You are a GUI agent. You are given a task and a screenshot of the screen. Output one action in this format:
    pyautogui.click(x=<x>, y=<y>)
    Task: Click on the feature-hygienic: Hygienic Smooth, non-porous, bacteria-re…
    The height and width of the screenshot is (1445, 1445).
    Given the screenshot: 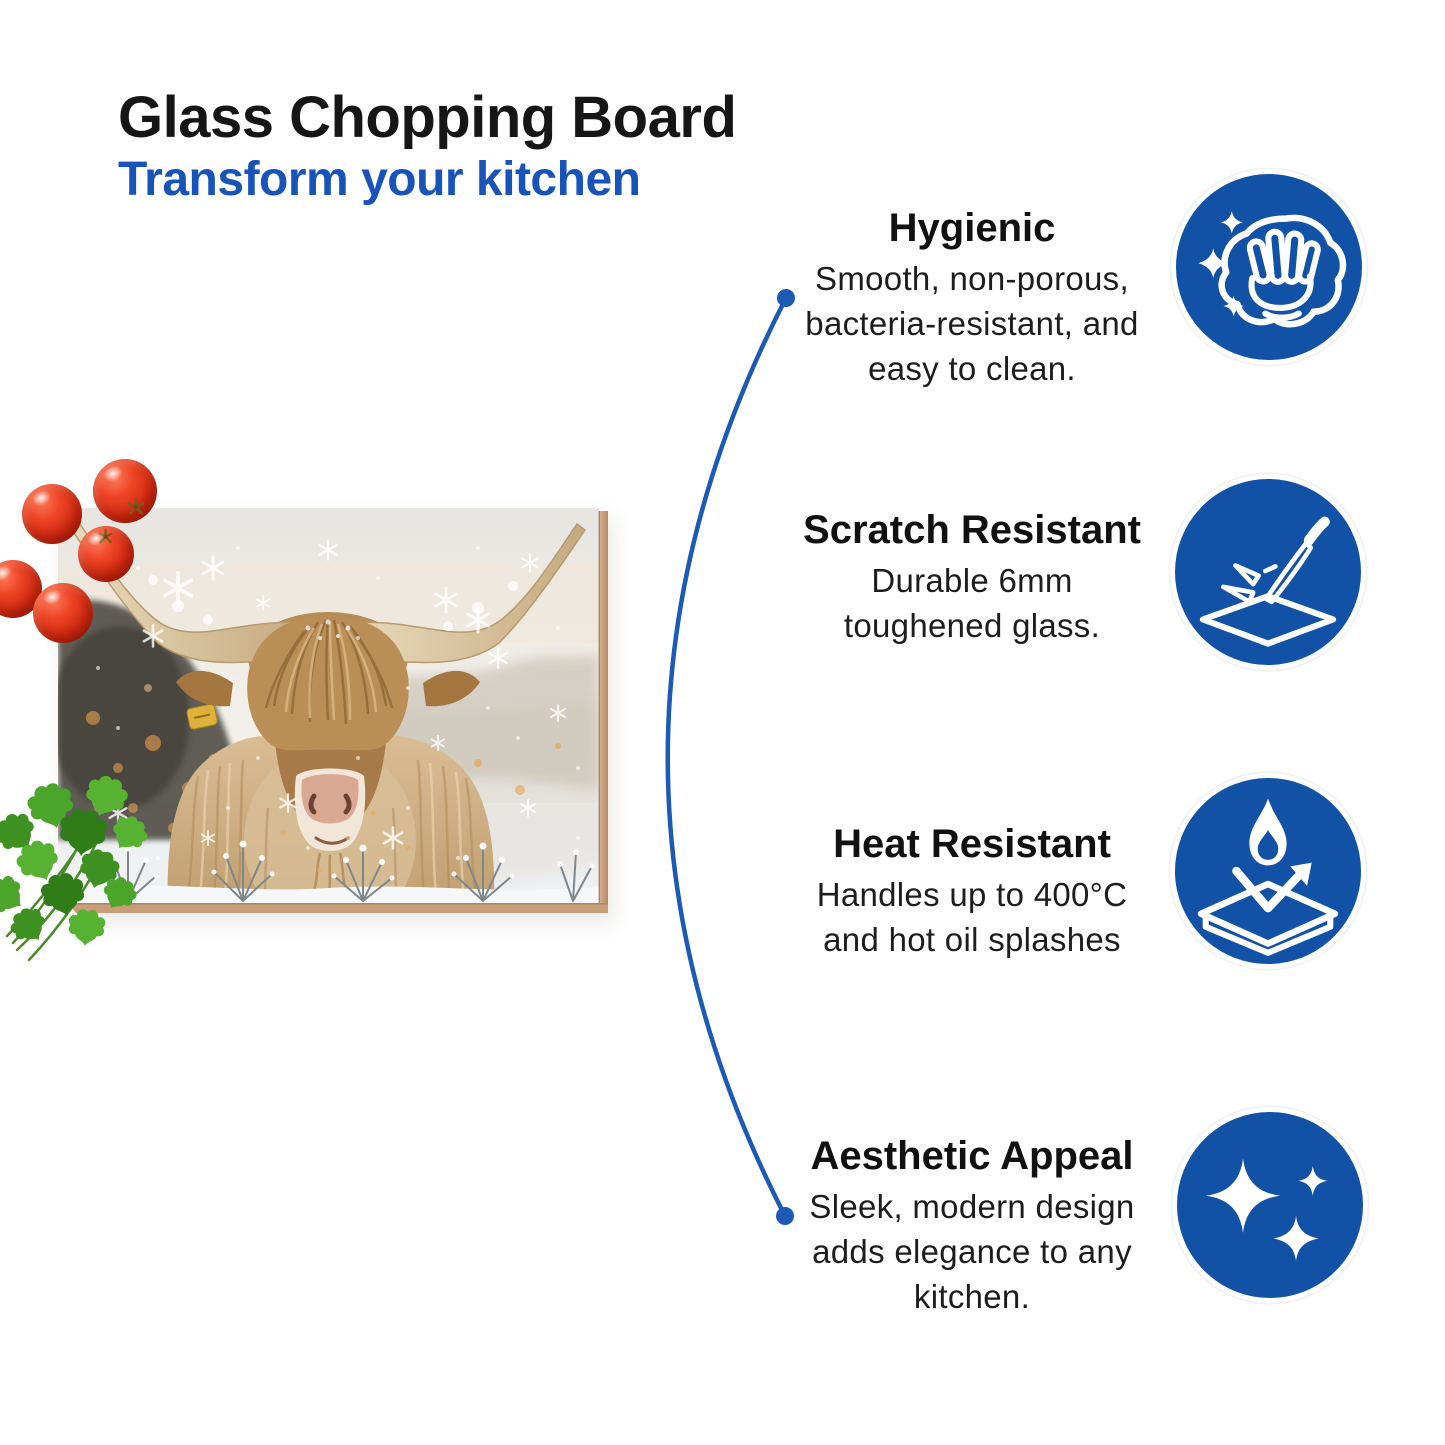 What is the action you would take?
    pyautogui.click(x=972, y=295)
    